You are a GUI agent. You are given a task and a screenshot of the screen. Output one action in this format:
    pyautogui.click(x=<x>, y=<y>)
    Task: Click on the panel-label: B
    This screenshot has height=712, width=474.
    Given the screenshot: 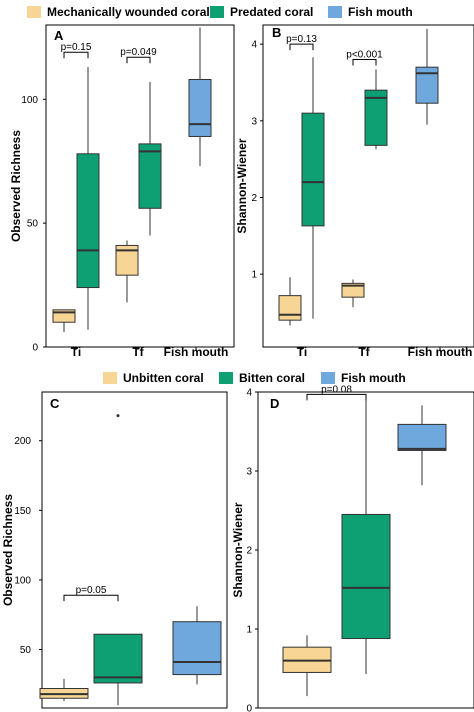 What is the action you would take?
    pyautogui.click(x=276, y=32)
    